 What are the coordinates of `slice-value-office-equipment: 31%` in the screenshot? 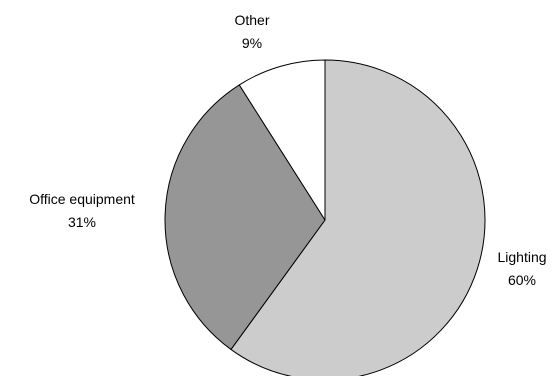 It's located at (82, 222).